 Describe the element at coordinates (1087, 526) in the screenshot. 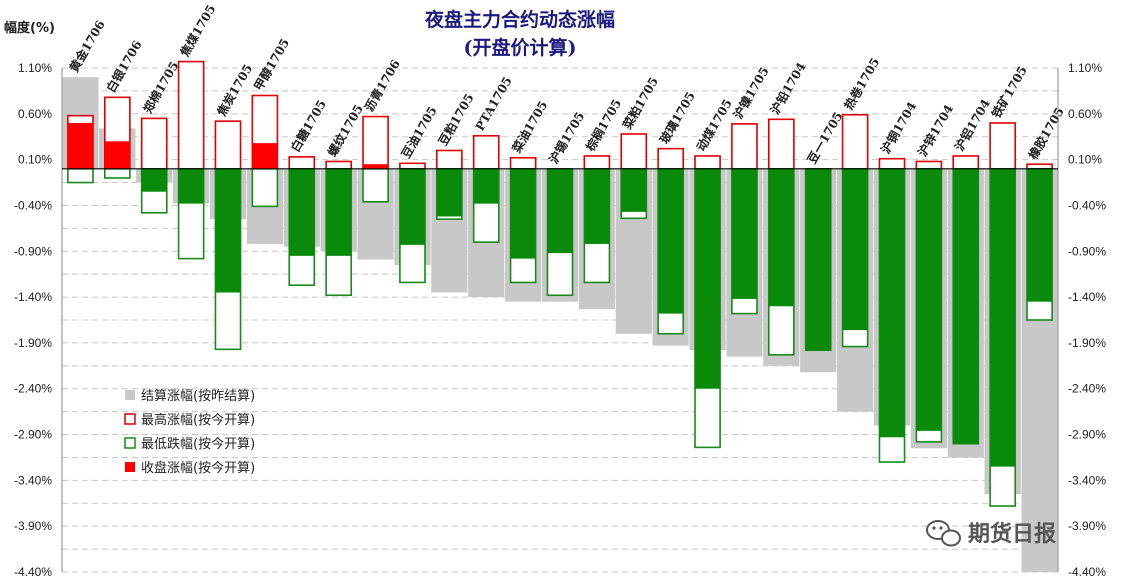

I see `y-tick-right: -3.90%` at that location.